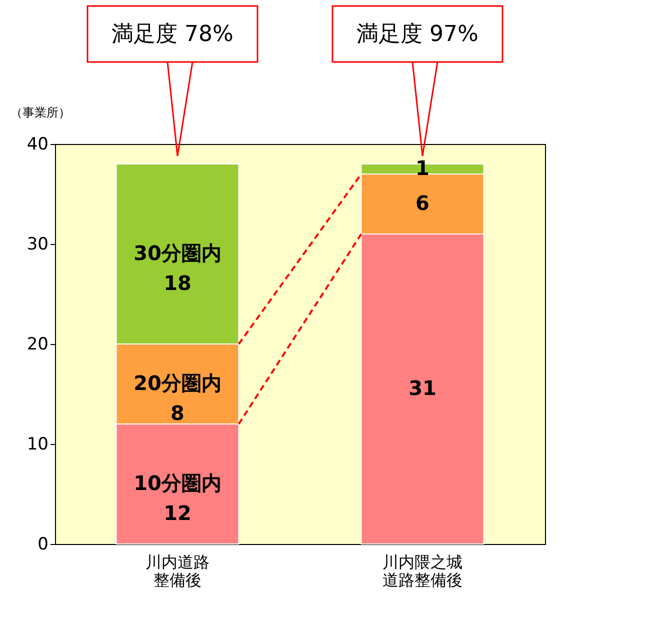 The width and height of the screenshot is (645, 643). What do you see at coordinates (423, 203) in the screenshot?
I see `data-label: 6` at bounding box center [423, 203].